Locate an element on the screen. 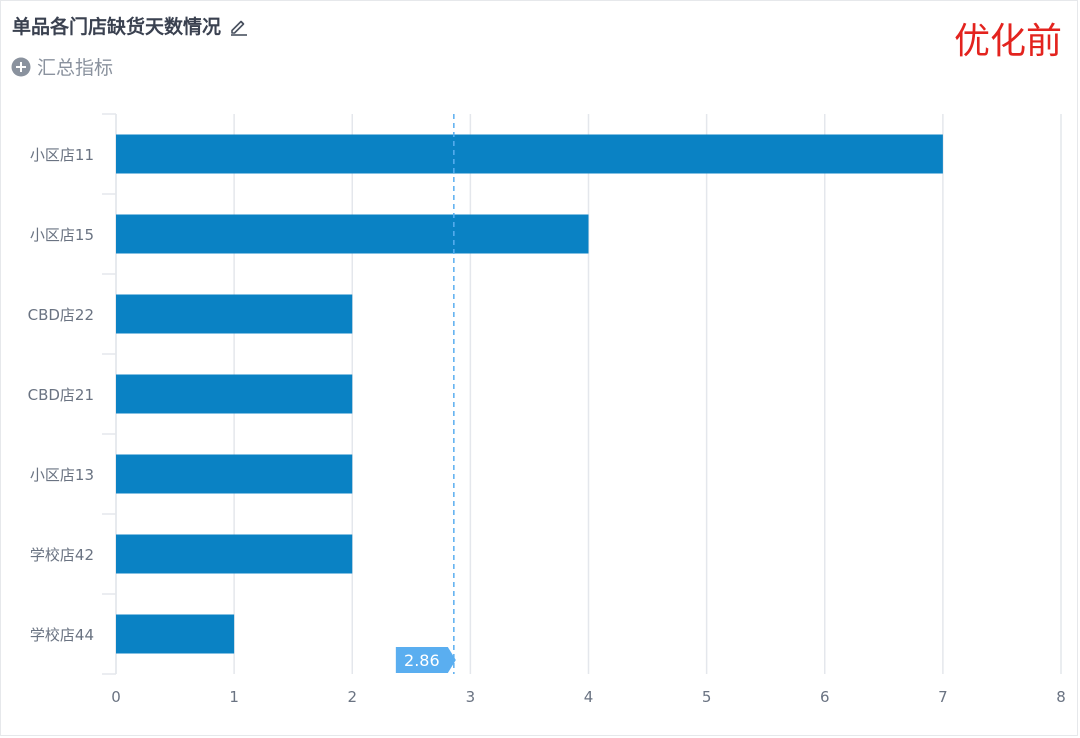  x-tick-label: 5 is located at coordinates (707, 697).